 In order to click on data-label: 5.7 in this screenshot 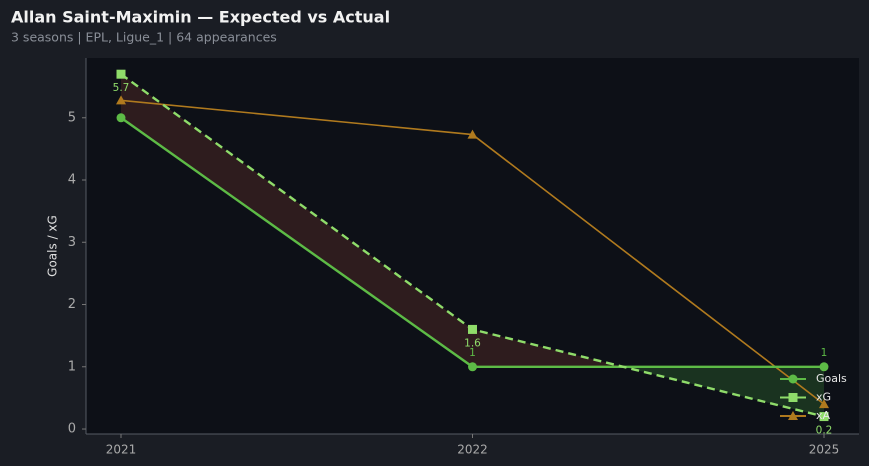, I will do `click(121, 88)`.